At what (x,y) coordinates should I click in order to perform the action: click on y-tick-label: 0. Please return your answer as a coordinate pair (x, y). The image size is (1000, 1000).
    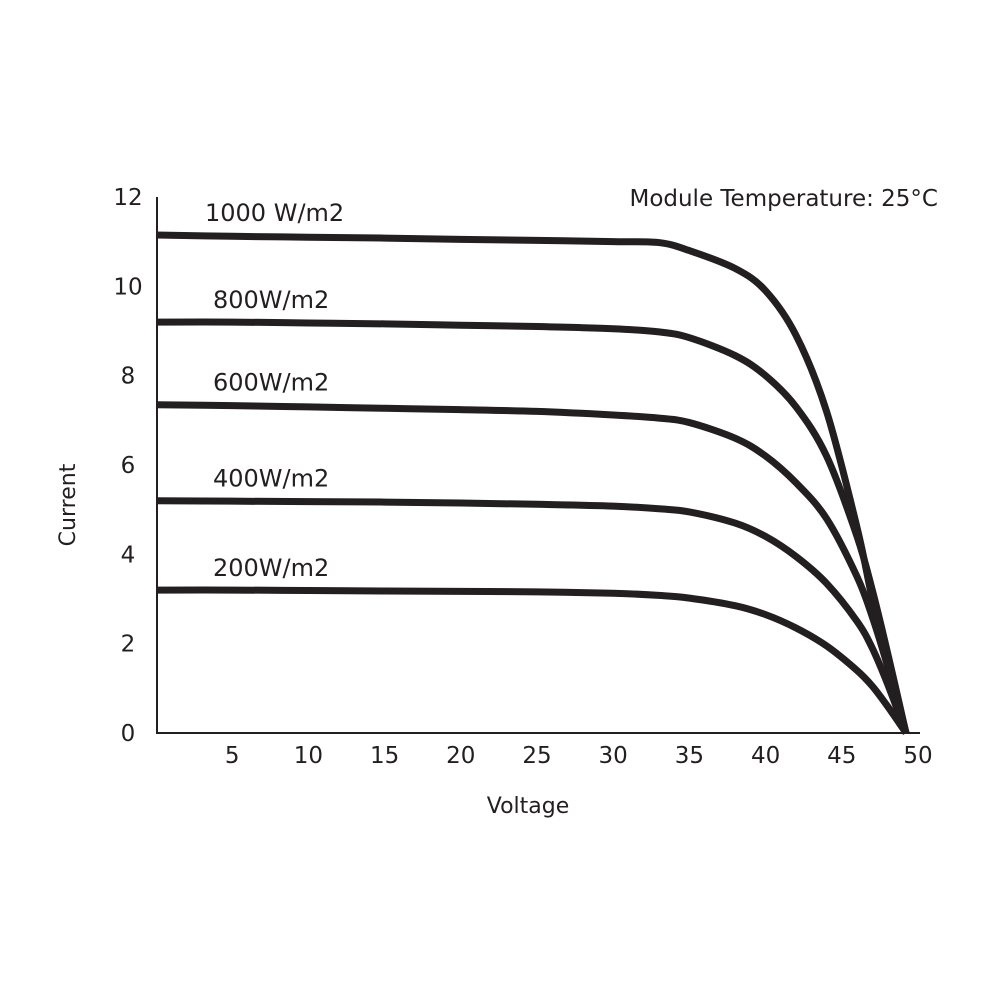
    Looking at the image, I should click on (128, 734).